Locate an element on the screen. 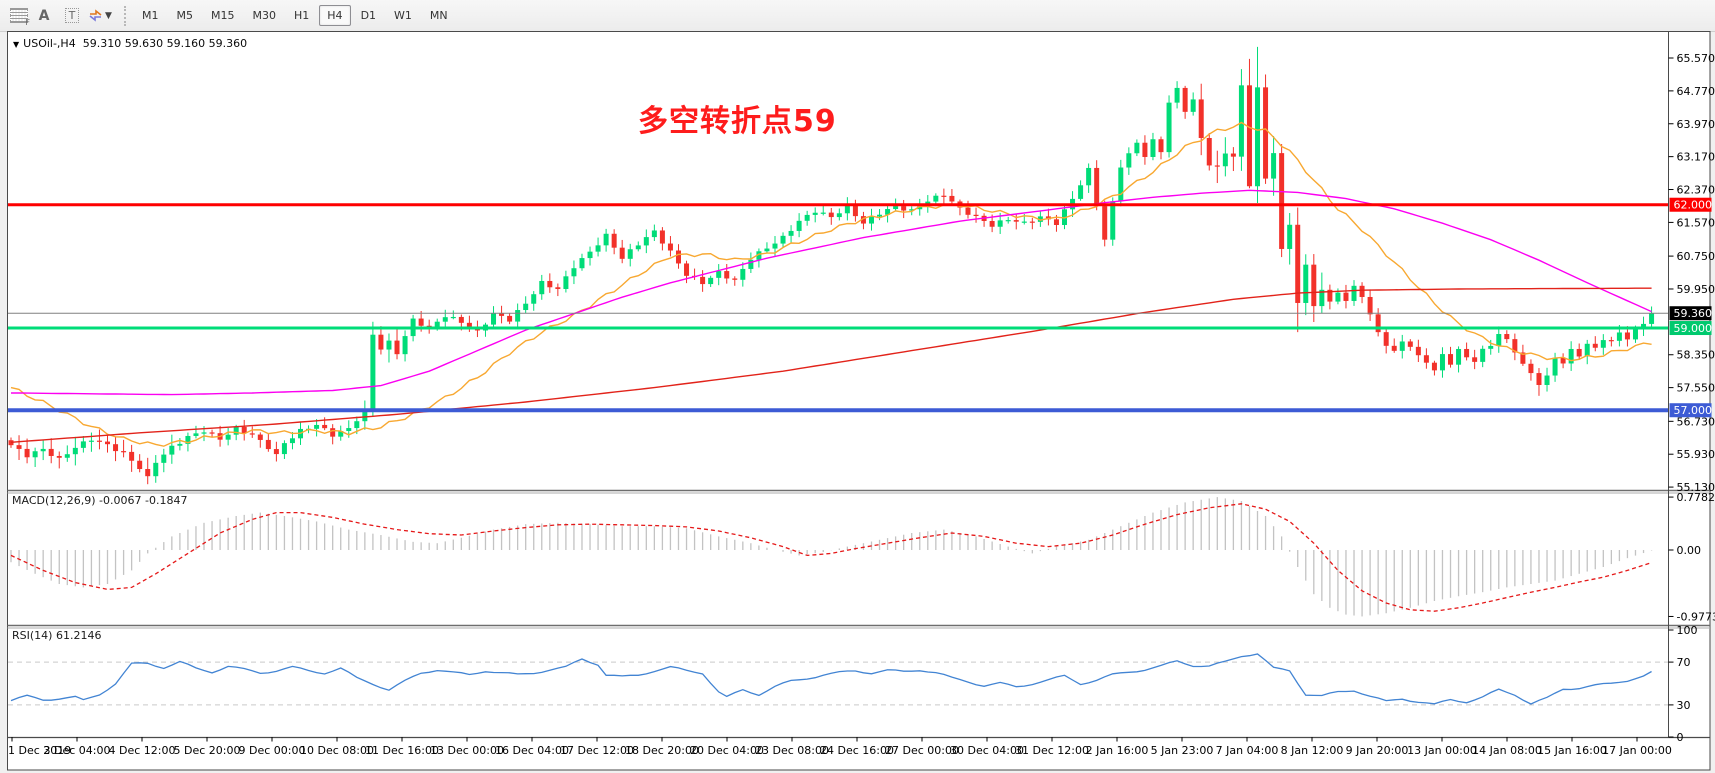 Image resolution: width=1715 pixels, height=773 pixels. svg-text: 10 Dec 08:00 is located at coordinates (337, 750).